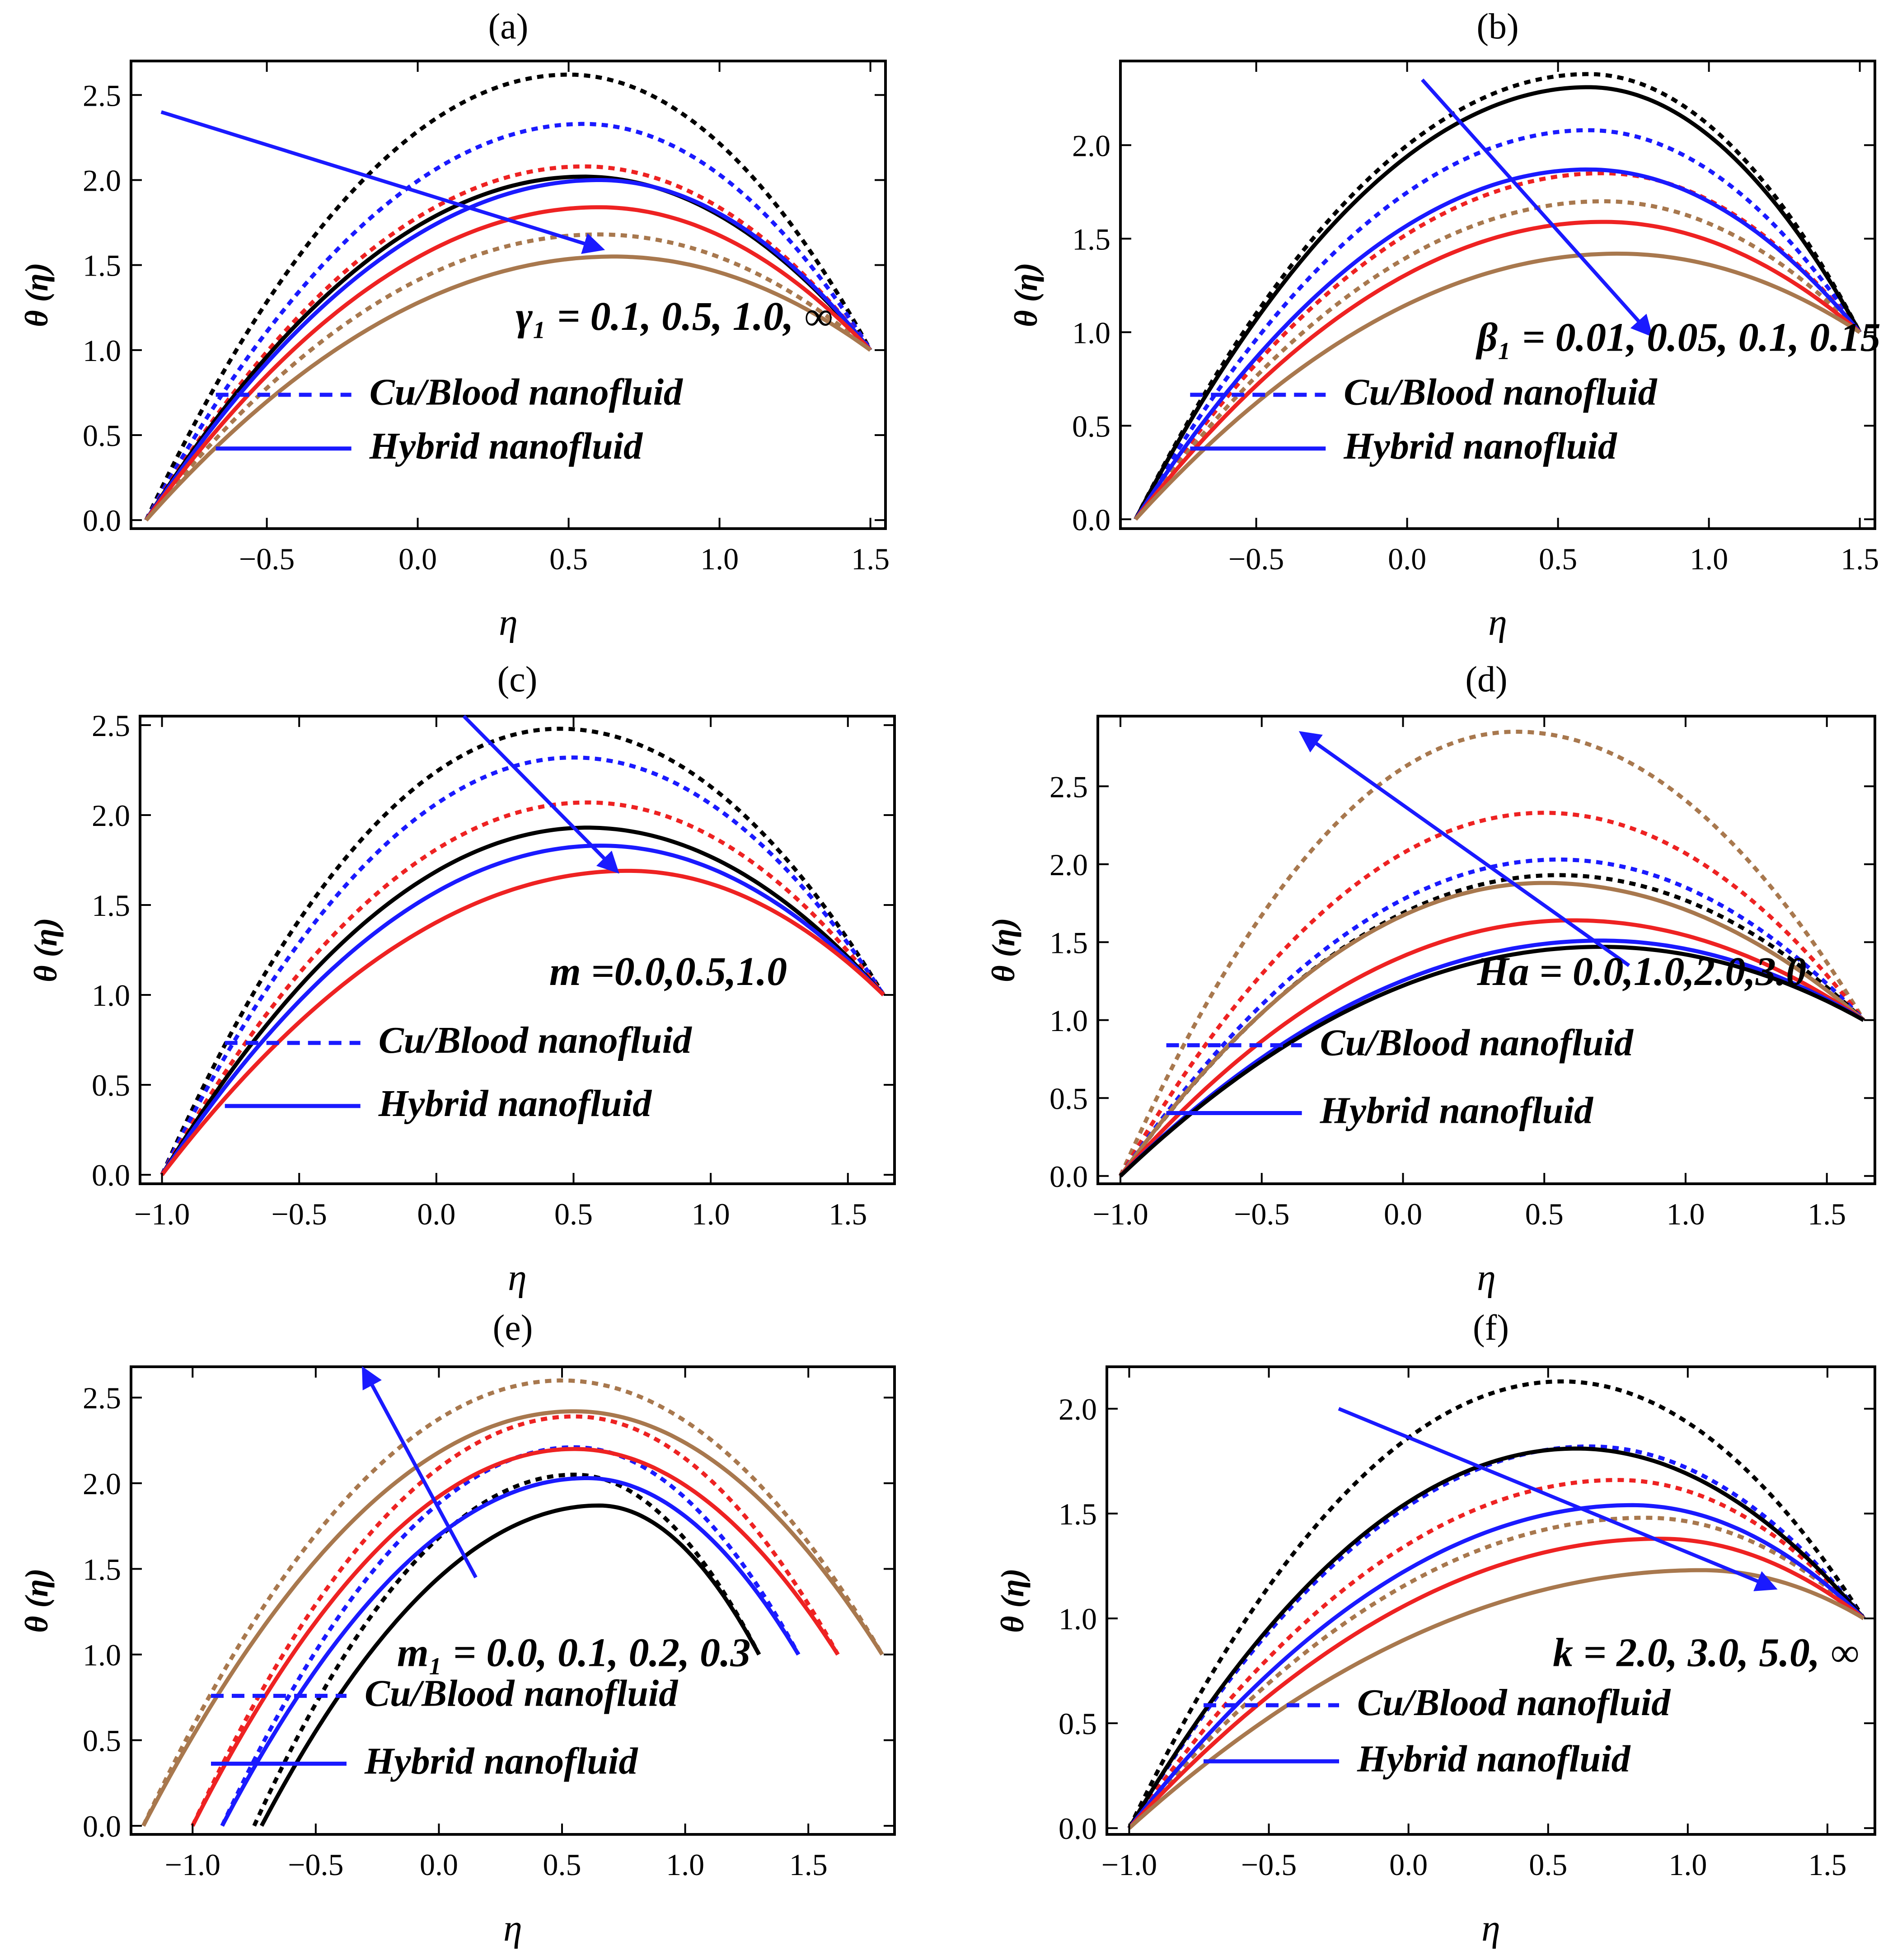  I want to click on panel-title: (a), so click(509, 27).